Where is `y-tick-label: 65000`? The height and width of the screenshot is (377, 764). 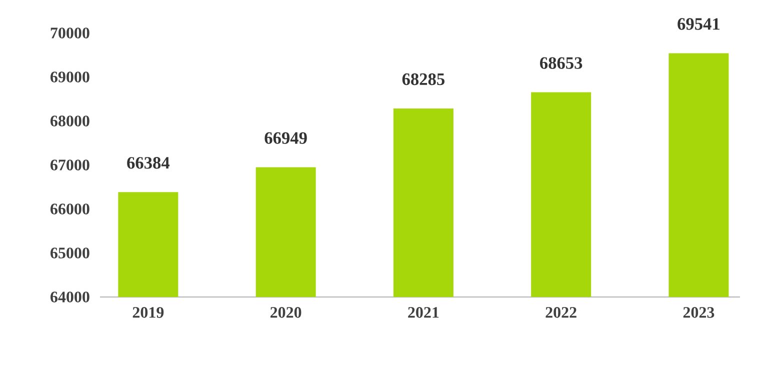 y-tick-label: 65000 is located at coordinates (70, 253).